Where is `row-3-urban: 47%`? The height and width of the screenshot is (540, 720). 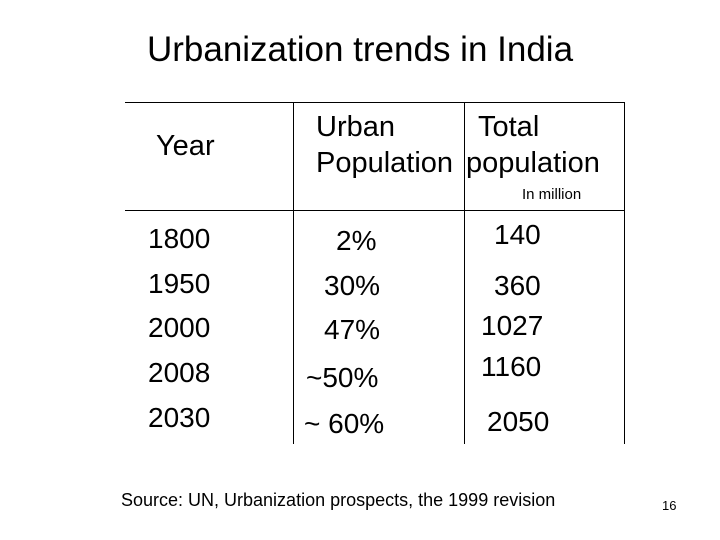 row-3-urban: 47% is located at coordinates (352, 329).